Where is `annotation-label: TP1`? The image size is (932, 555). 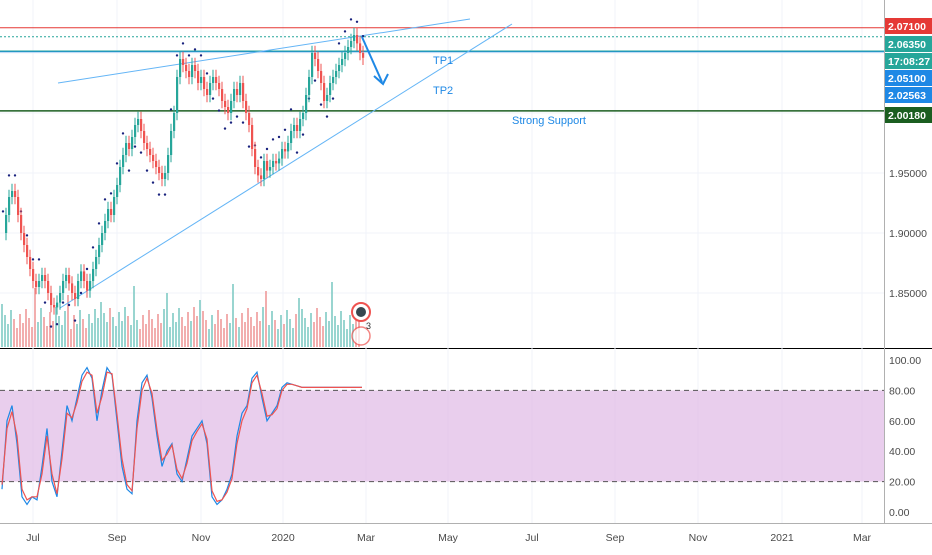 annotation-label: TP1 is located at coordinates (443, 61).